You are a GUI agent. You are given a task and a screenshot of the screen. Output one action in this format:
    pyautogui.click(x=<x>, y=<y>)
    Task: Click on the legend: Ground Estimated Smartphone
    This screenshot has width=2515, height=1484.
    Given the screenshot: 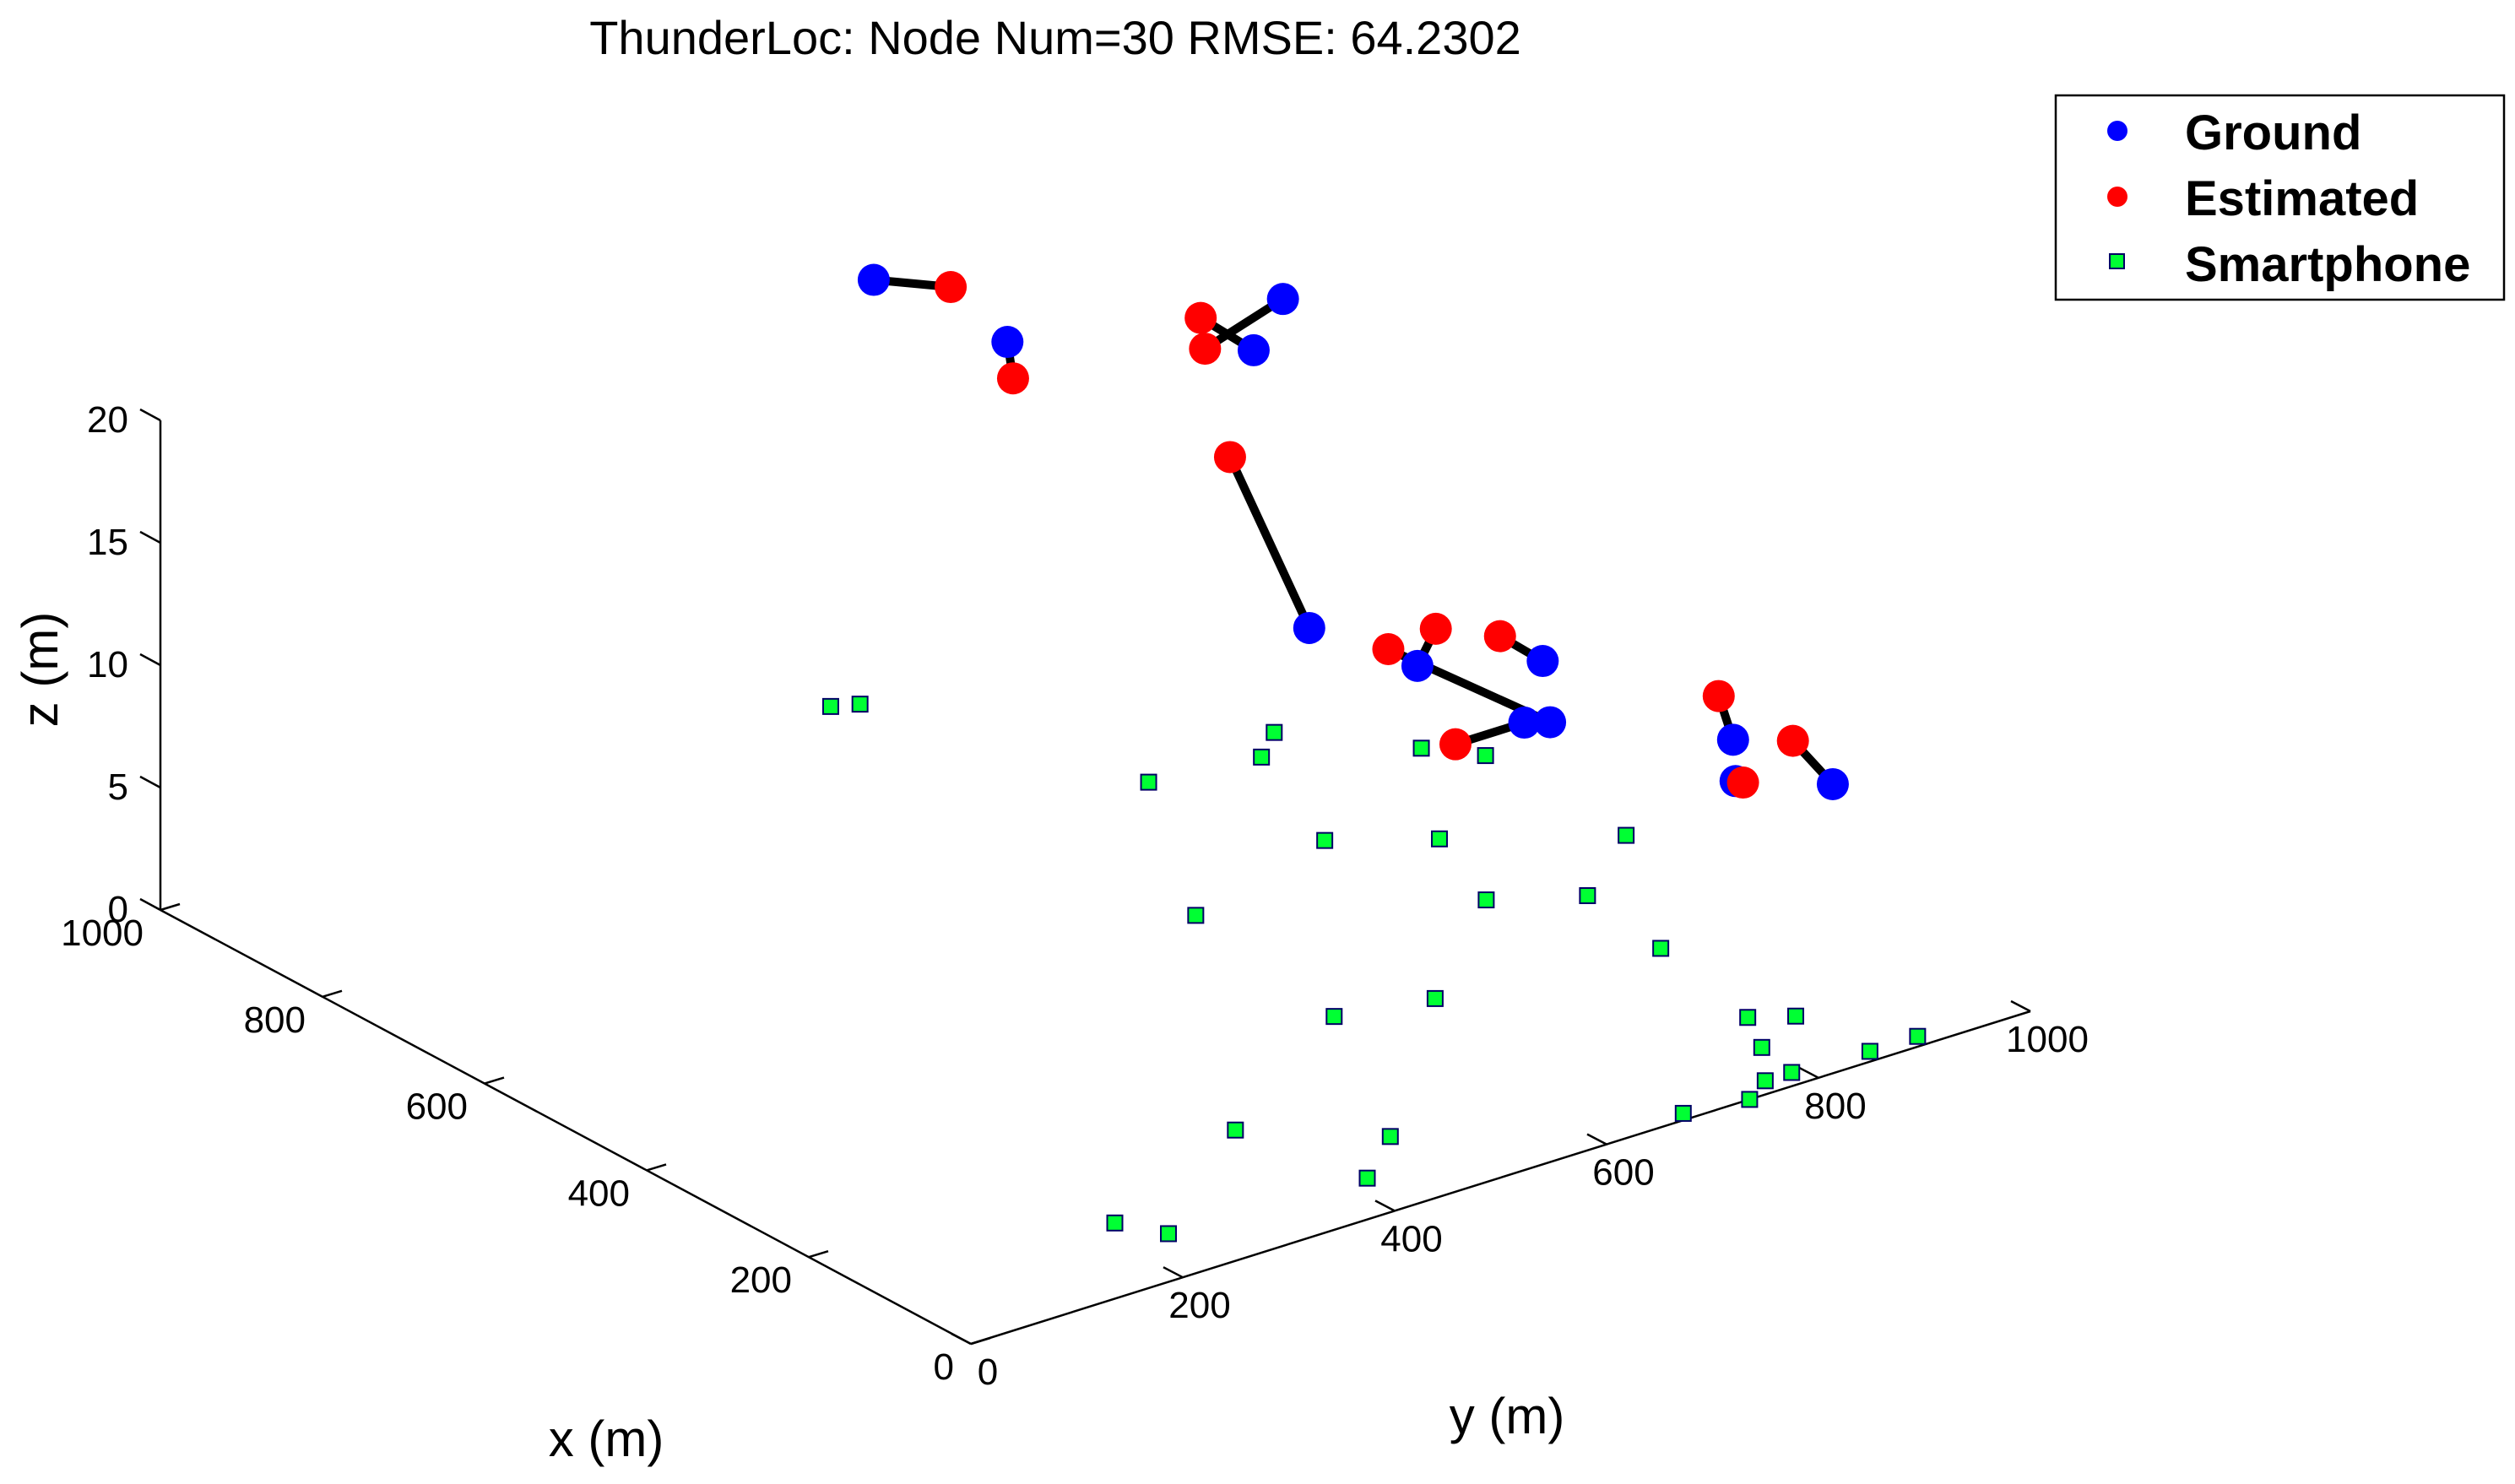 What is the action you would take?
    pyautogui.click(x=2280, y=197)
    